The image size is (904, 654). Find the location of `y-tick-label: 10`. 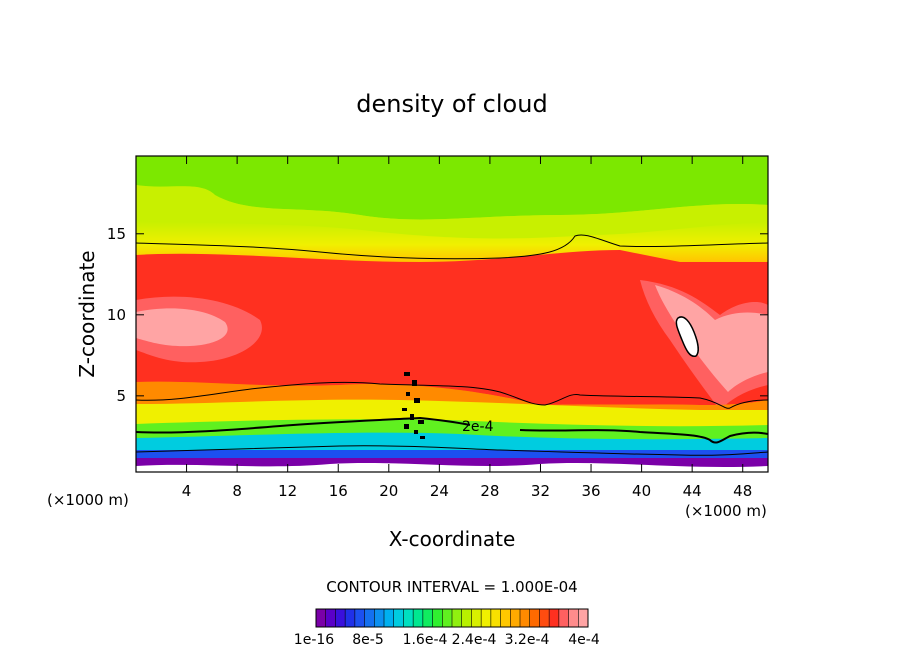

y-tick-label: 10 is located at coordinates (116, 315).